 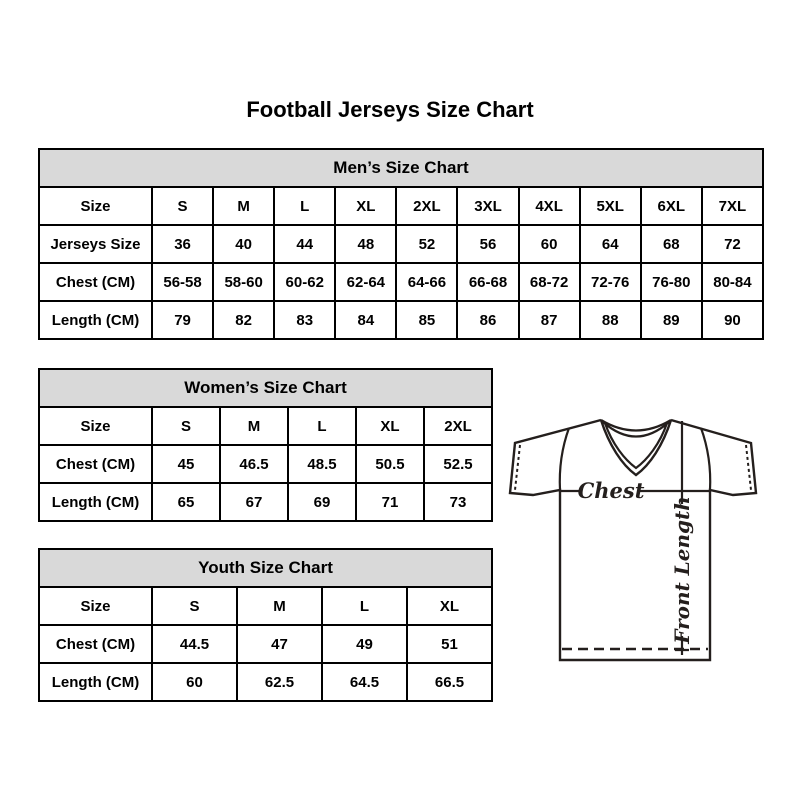 I want to click on table-title: Men’s Size Chart, so click(x=401, y=168).